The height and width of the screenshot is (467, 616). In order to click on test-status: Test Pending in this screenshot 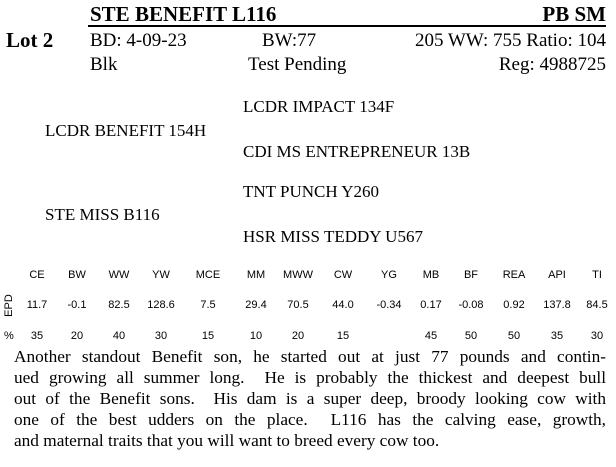, I will do `click(297, 64)`.